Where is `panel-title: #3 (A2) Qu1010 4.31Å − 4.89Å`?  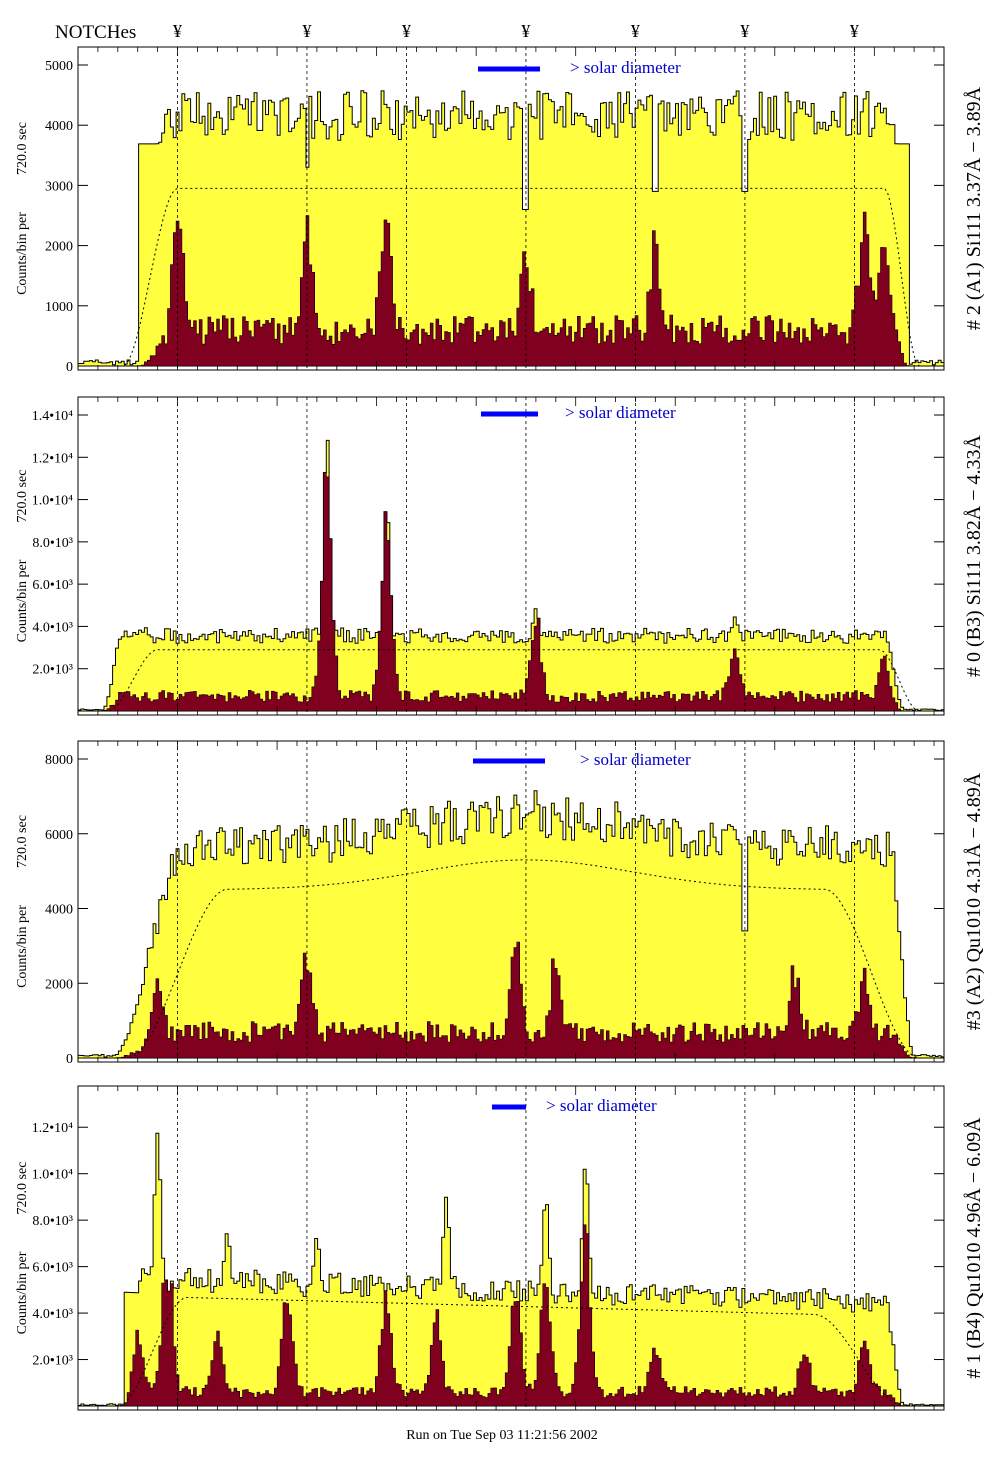 panel-title: #3 (A2) Qu1010 4.31Å − 4.89Å is located at coordinates (974, 901).